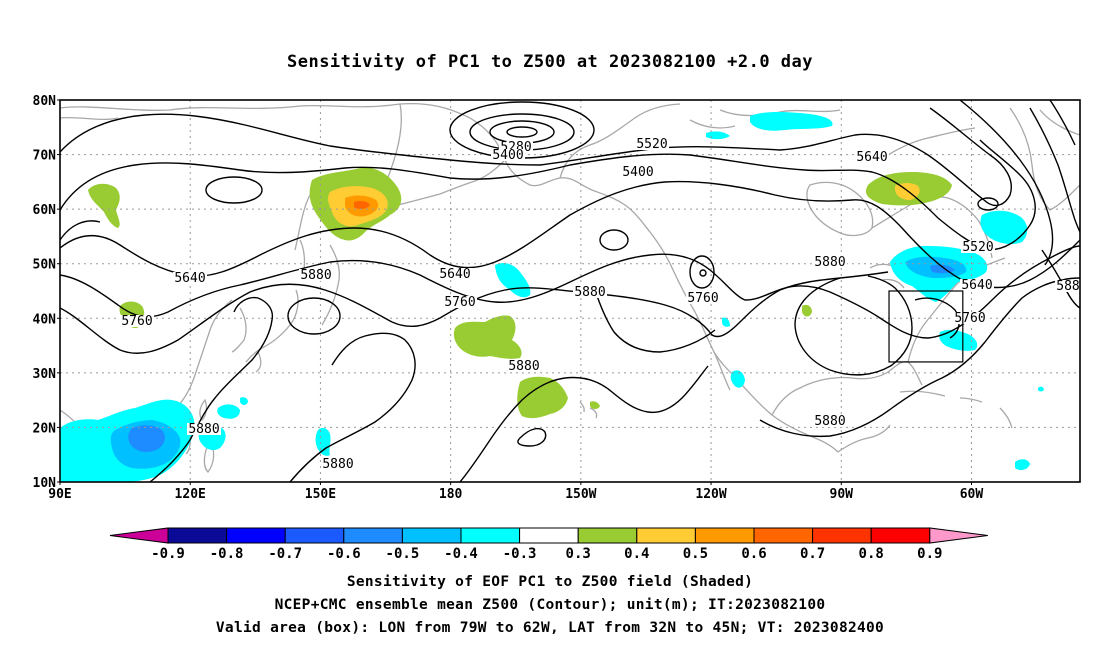 This screenshot has width=1100, height=650. What do you see at coordinates (515, 492) in the screenshot?
I see `longitude-axis: 90E 120E 150E 180 150W 120W 90W 60W` at bounding box center [515, 492].